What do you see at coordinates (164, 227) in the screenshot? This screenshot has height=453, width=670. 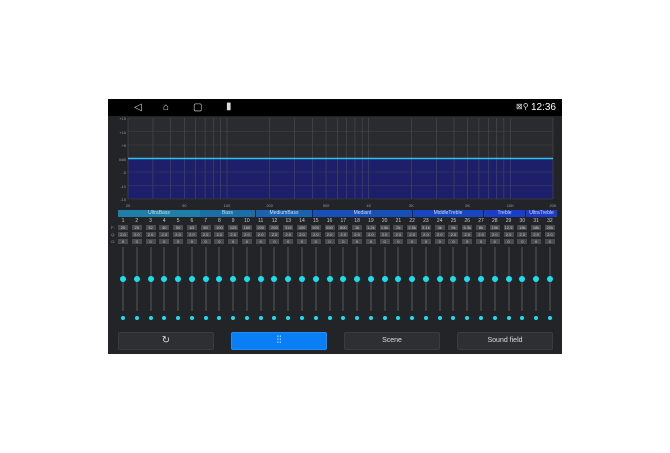 I see `freq-value: 40` at bounding box center [164, 227].